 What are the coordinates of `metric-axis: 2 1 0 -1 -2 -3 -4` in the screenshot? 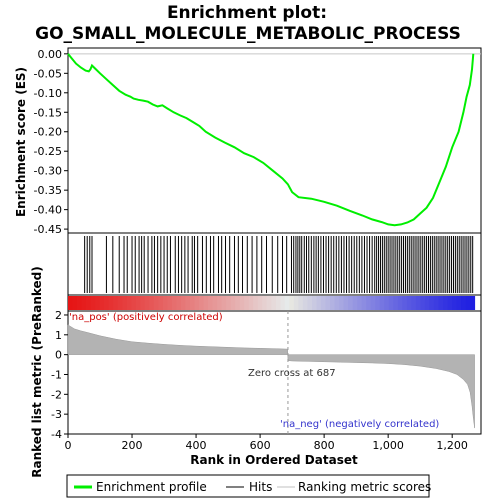 It's located at (59, 375).